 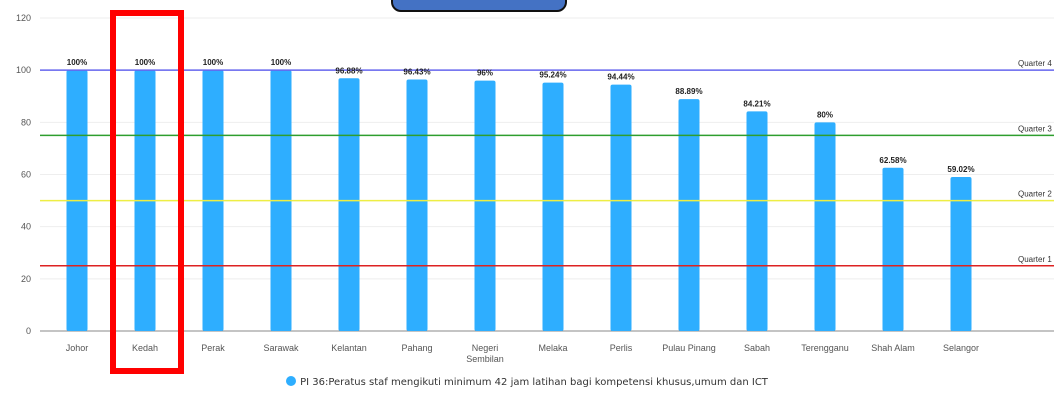 I want to click on reference-line-label: Quarter 2, so click(x=1035, y=194).